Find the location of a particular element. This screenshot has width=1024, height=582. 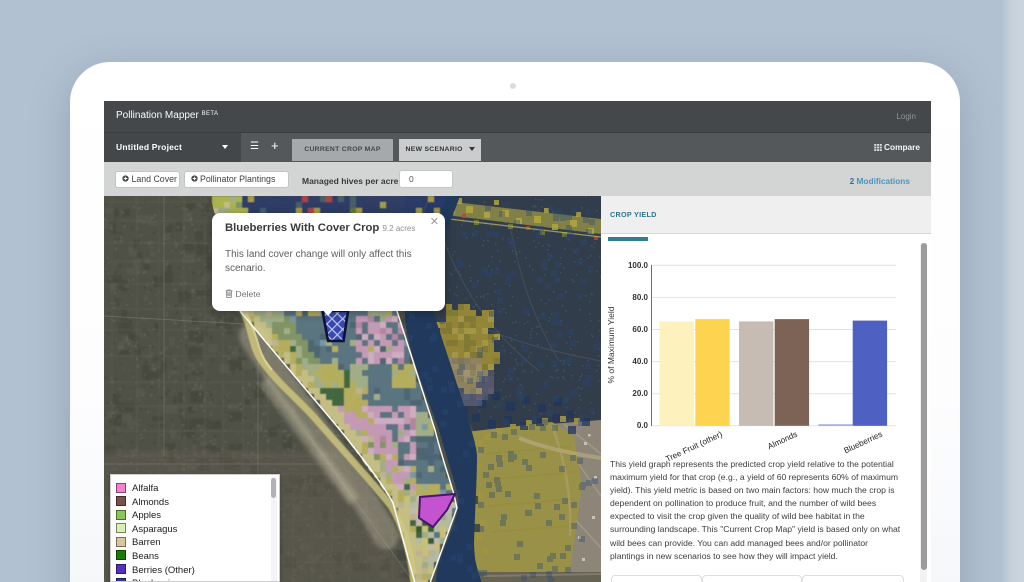

svg-text: 20.0 is located at coordinates (640, 393).